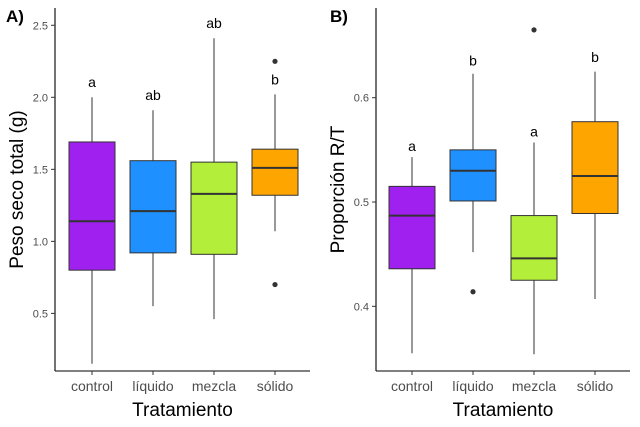 The image size is (640, 427). I want to click on panel-a-solido-significance-letter: b, so click(275, 79).